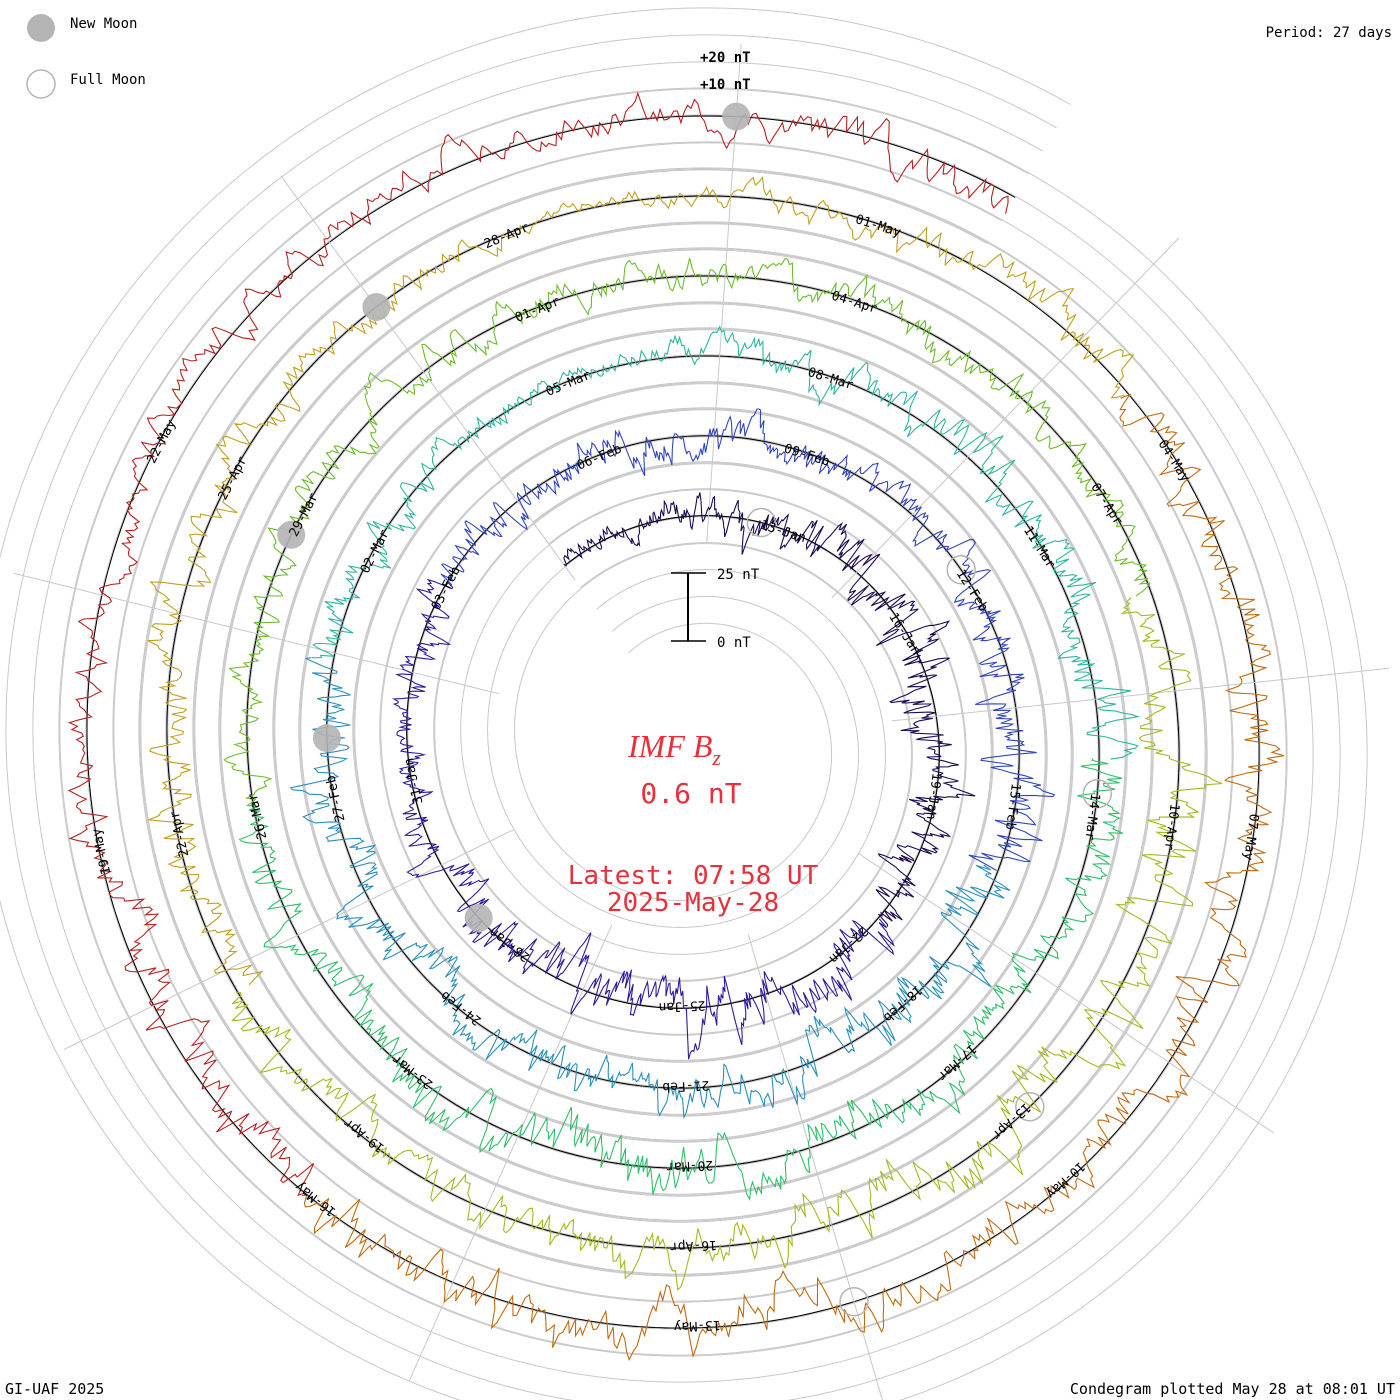 This screenshot has height=1400, width=1400. Describe the element at coordinates (877, 226) in the screenshot. I see `date-label: 01-May` at that location.